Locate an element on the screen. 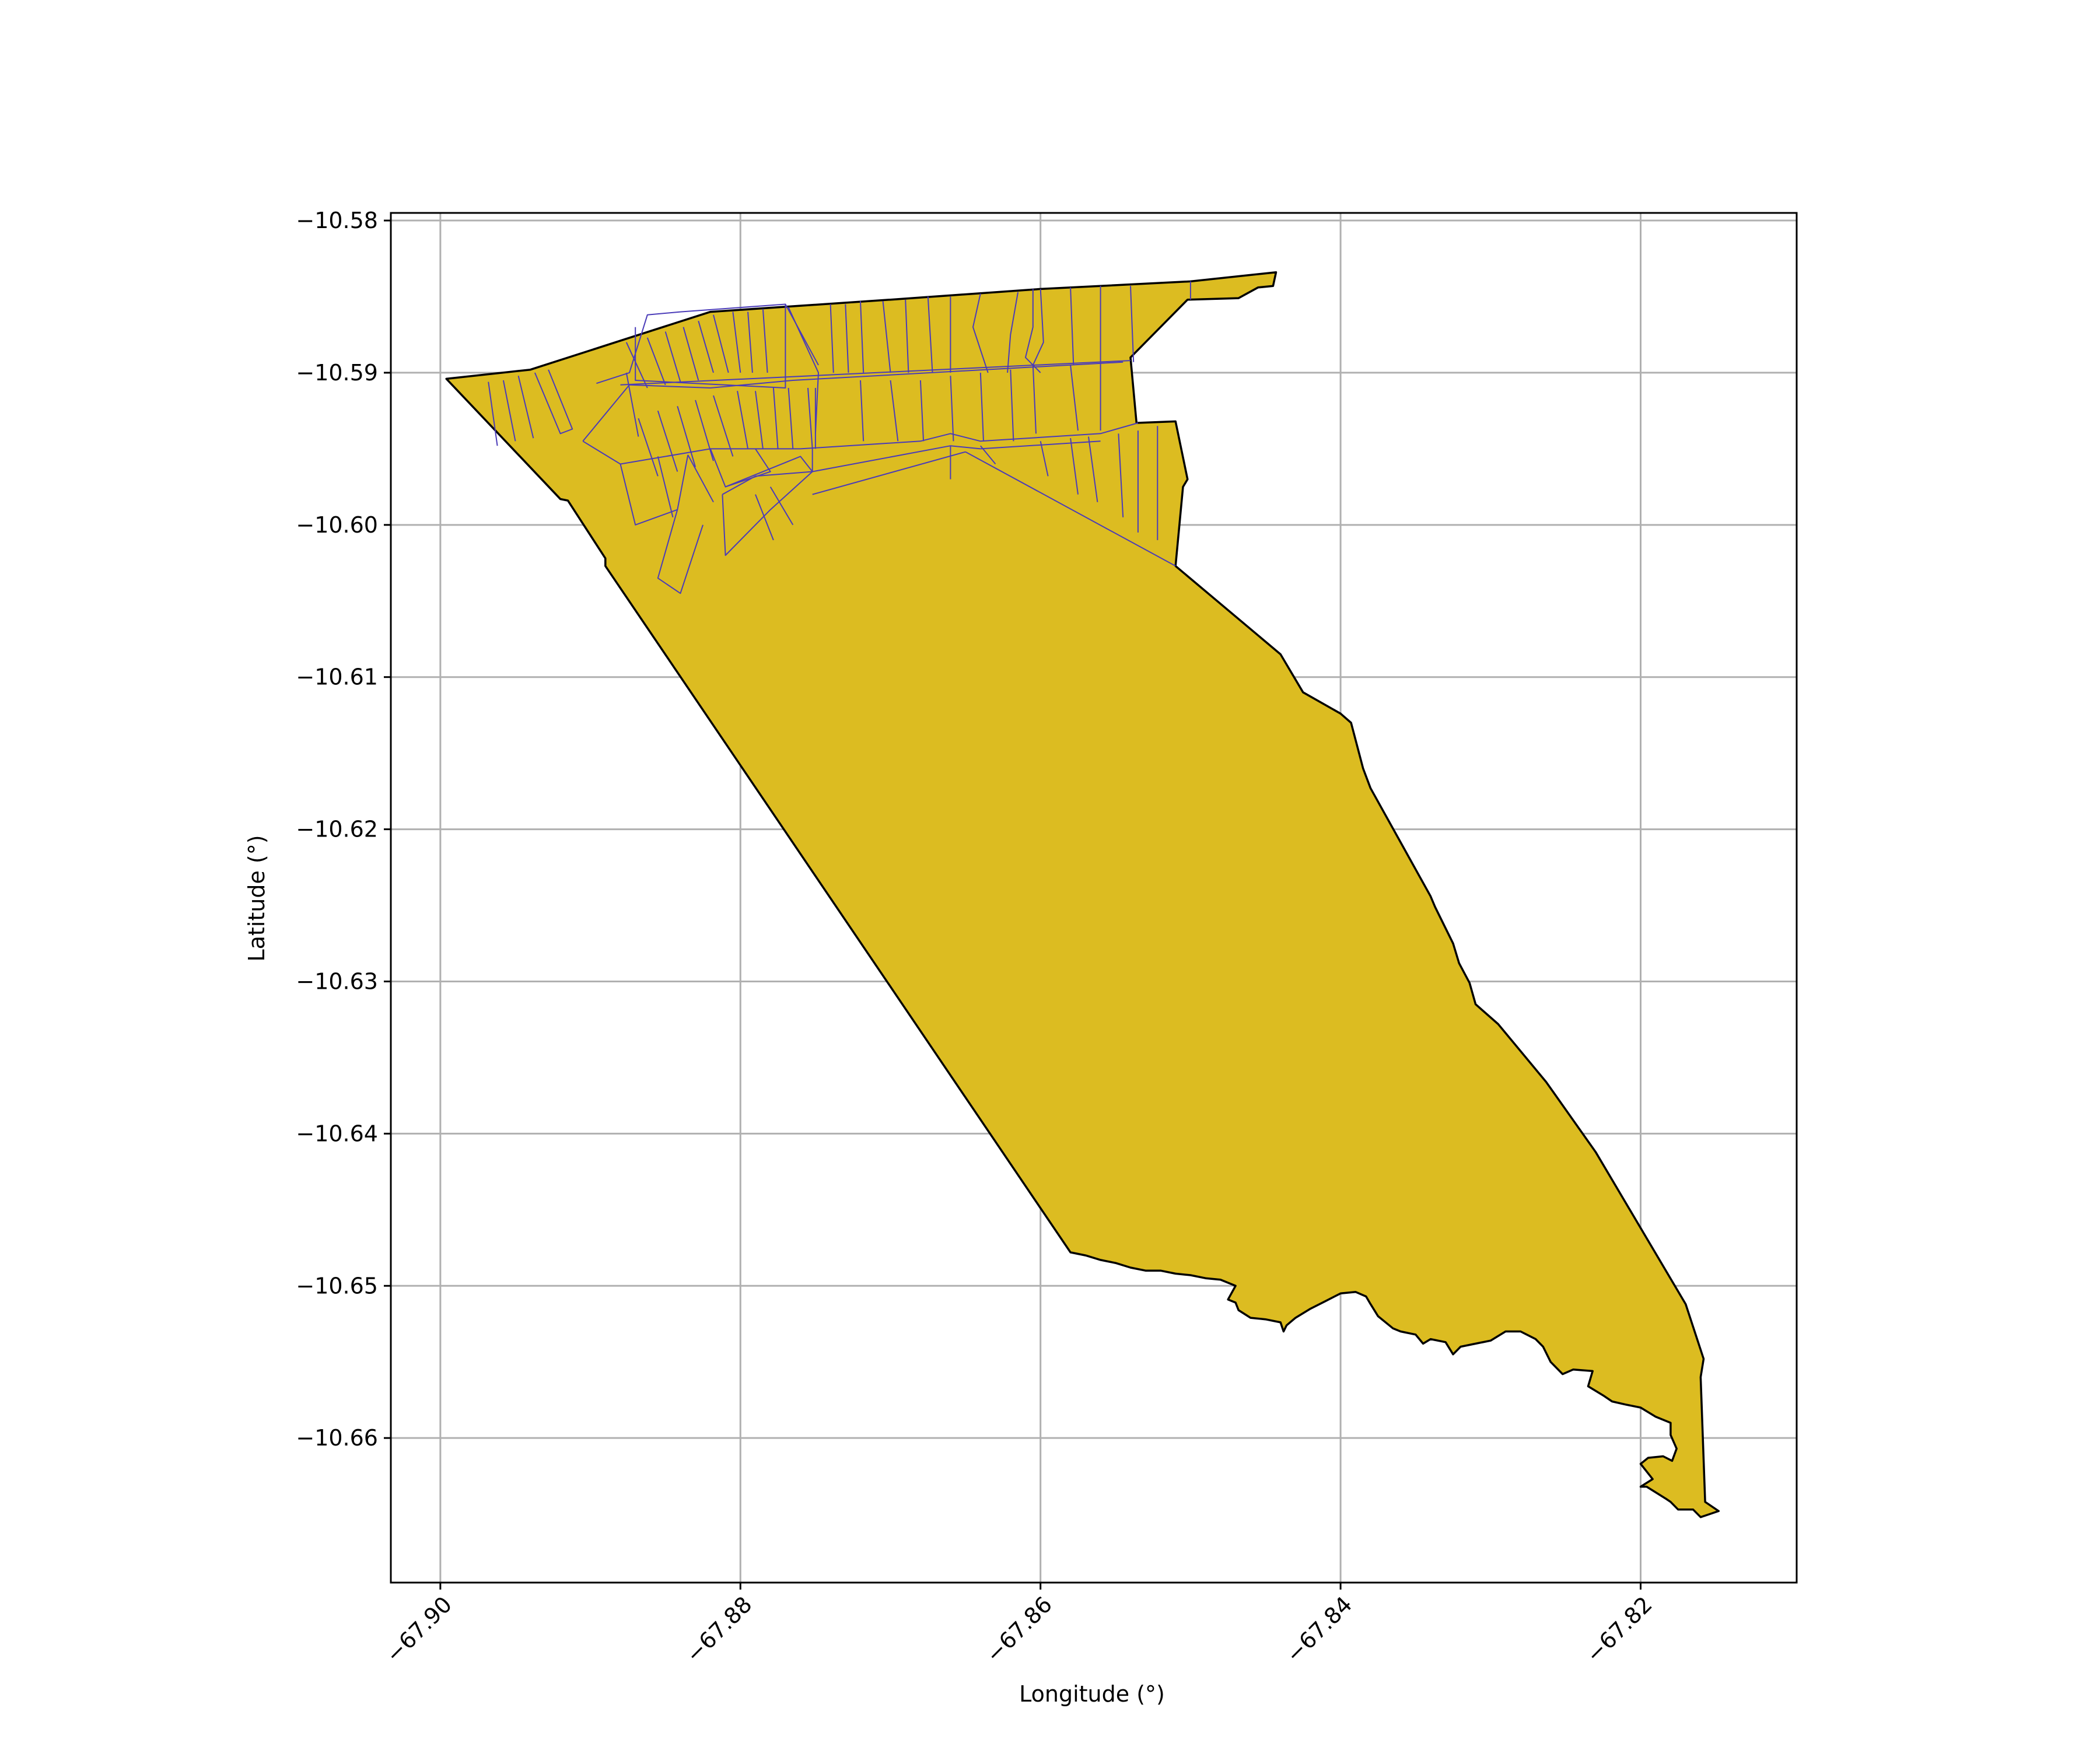 This screenshot has height=1750, width=2100. y-tick-label-0: −10.58 is located at coordinates (337, 220).